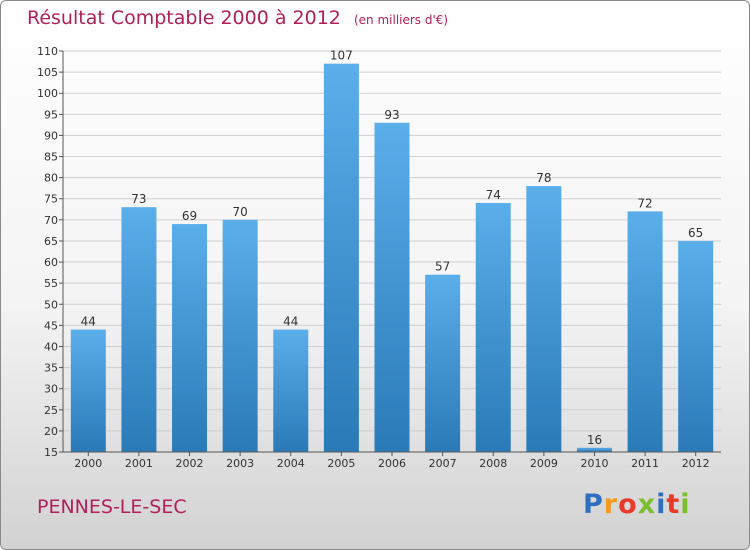 This screenshot has height=550, width=750. Describe the element at coordinates (51, 157) in the screenshot. I see `y-tick-label: 85` at that location.